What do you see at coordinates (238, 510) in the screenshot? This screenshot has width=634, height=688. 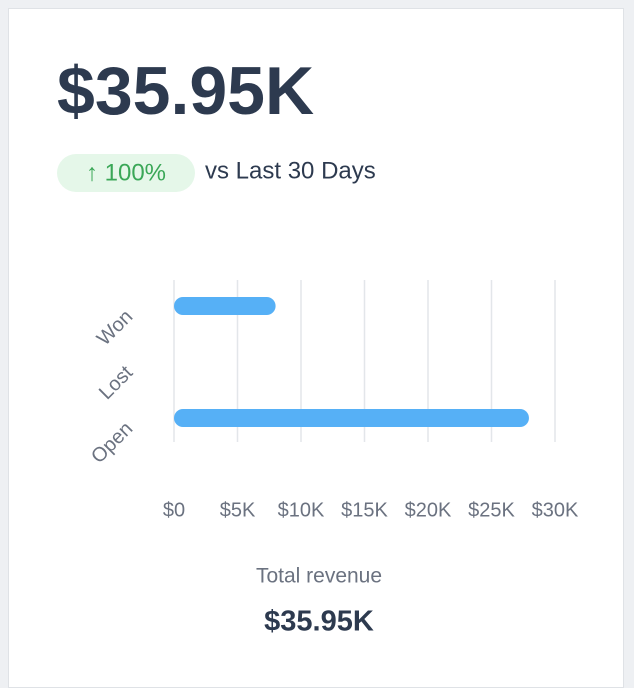 I see `x-tick-label: $5K` at bounding box center [238, 510].